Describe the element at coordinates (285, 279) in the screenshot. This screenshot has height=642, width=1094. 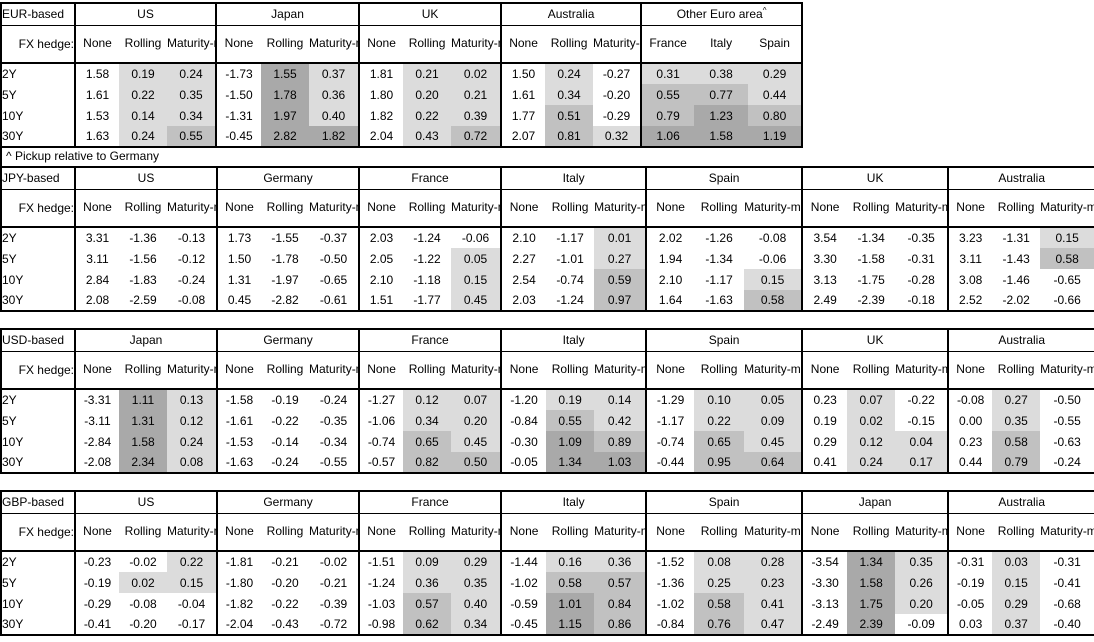
I see `value-cell: -1.97` at that location.